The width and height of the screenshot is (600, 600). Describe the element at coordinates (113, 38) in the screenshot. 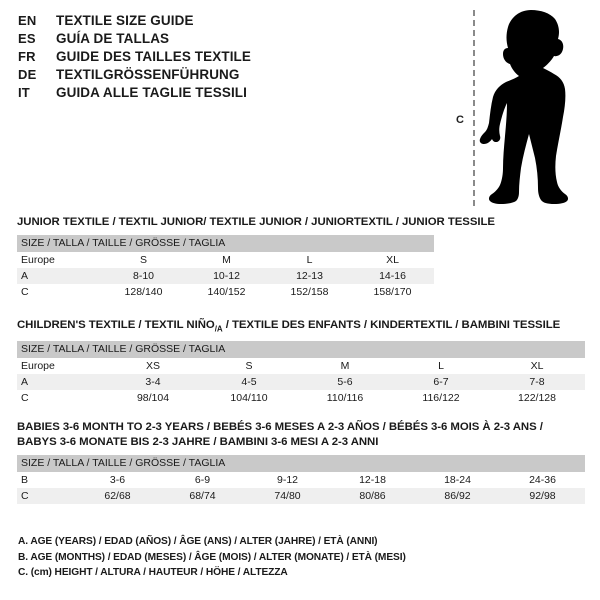

I see `language-title: GUÍA DE TALLAS` at that location.